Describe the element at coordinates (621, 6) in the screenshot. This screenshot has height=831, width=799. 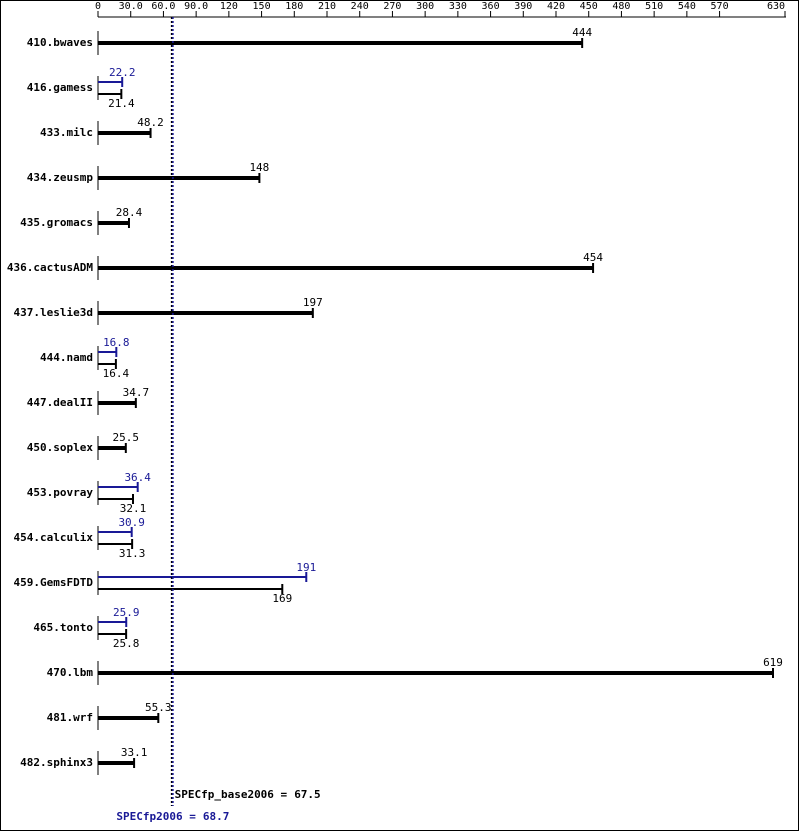
I see `x-tick-label: 480` at that location.